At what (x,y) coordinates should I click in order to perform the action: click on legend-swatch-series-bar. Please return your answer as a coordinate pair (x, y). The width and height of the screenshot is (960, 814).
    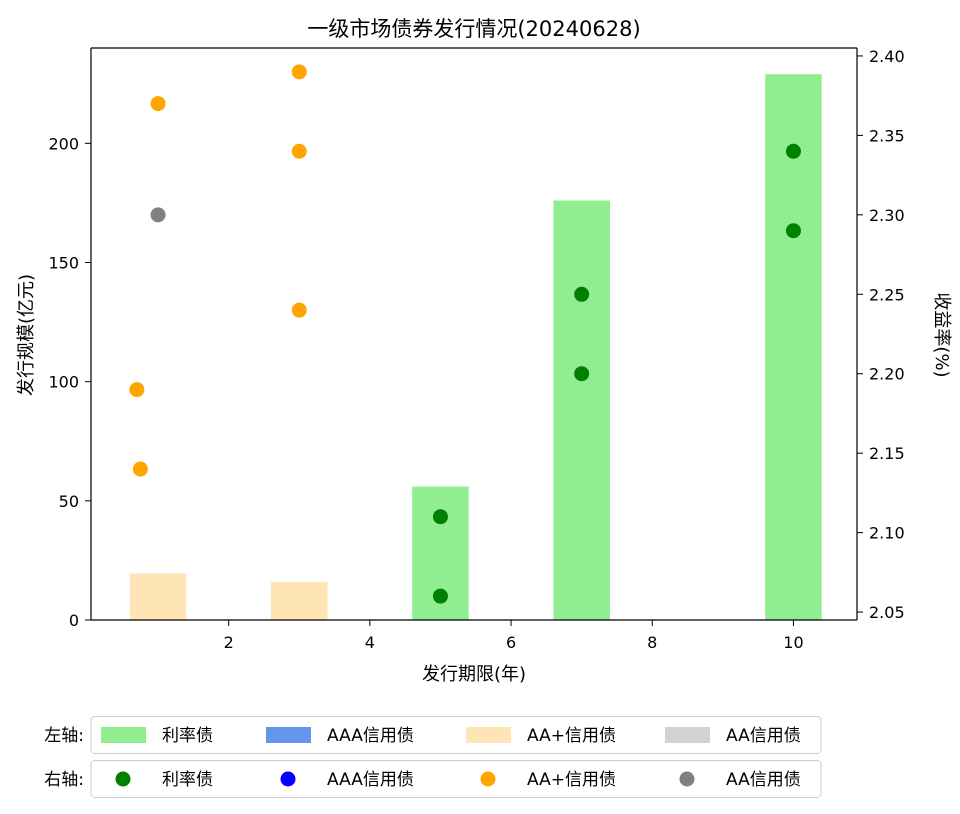
    Looking at the image, I should click on (123, 735).